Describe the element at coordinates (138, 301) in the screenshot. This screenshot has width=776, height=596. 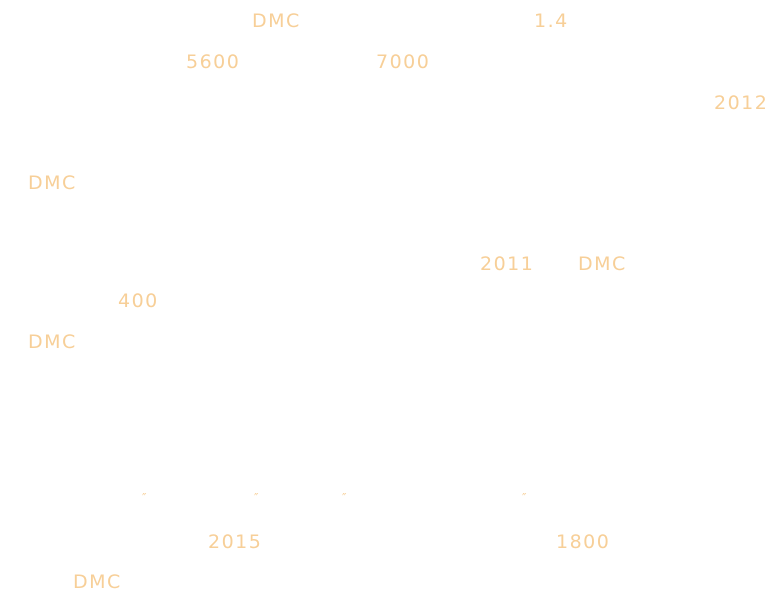
I see `text-fragment: 400` at that location.